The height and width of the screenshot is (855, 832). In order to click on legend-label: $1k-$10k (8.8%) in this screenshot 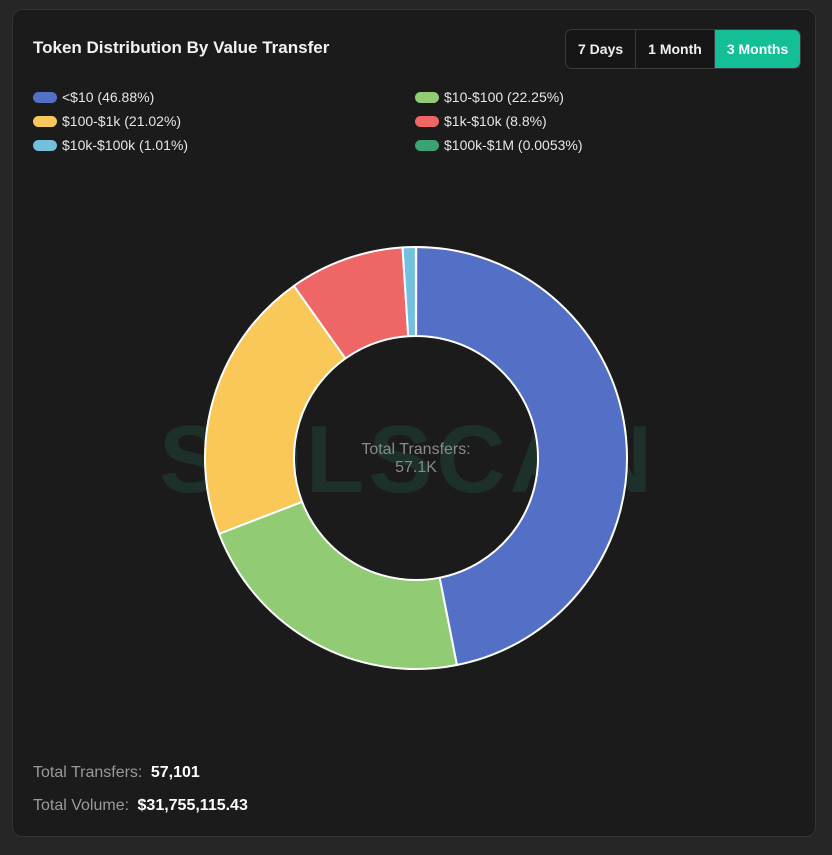, I will do `click(495, 121)`.